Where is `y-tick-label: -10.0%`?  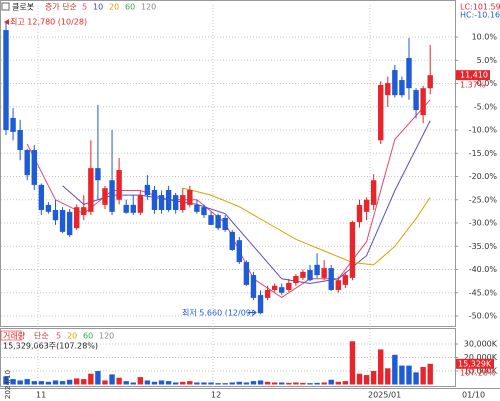 y-tick-label: -10.0% is located at coordinates (483, 130).